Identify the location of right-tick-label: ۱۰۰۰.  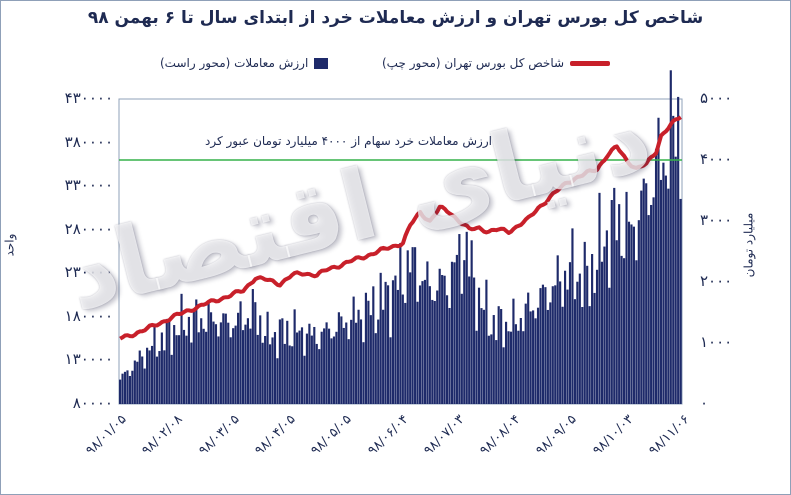
(716, 342).